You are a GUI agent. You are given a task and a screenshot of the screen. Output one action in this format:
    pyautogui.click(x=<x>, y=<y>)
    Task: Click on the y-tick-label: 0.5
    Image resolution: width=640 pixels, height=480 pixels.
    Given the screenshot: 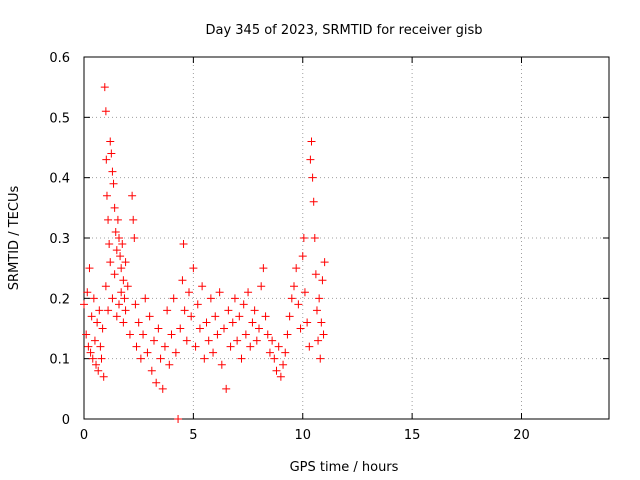 What is the action you would take?
    pyautogui.click(x=59, y=118)
    